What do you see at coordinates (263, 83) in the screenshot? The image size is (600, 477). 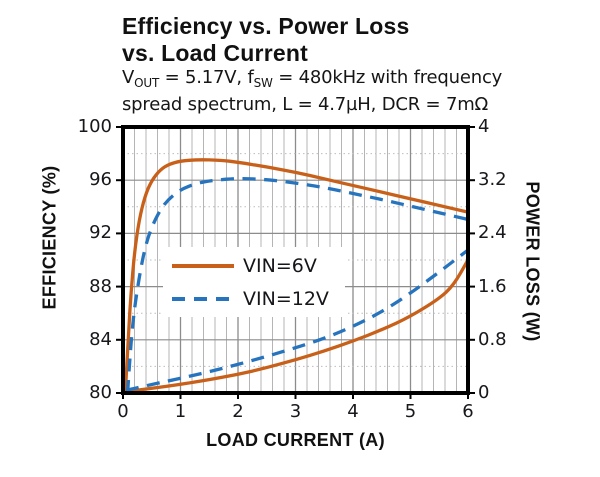 I see `subscript-text: SW` at bounding box center [263, 83].